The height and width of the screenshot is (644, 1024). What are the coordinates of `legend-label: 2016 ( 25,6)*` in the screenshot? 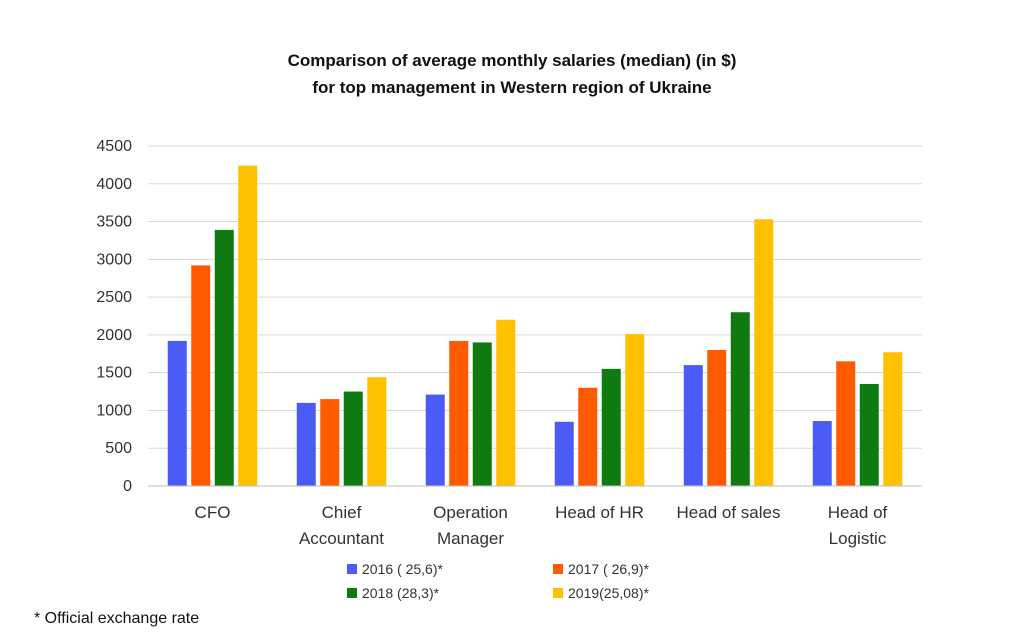 It's located at (402, 569).